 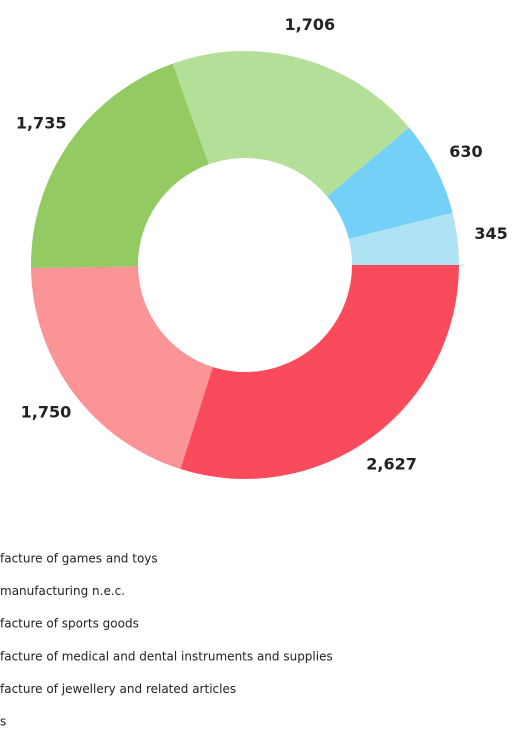 What do you see at coordinates (79, 559) in the screenshot?
I see `legend-label: facture of games and toys` at bounding box center [79, 559].